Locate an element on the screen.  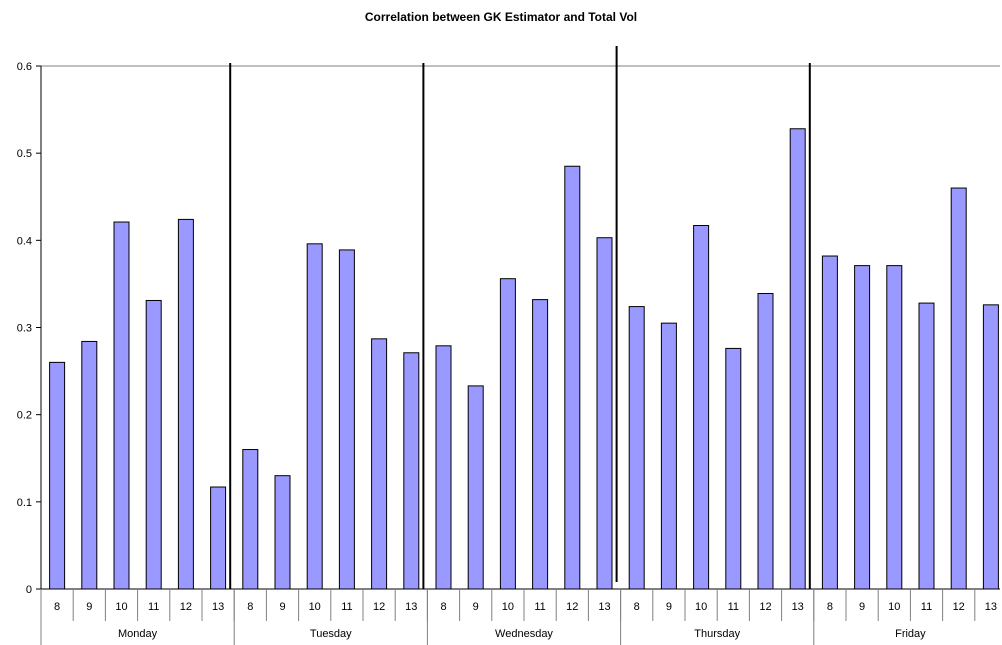
y-tick-label: 0 is located at coordinates (29, 590).